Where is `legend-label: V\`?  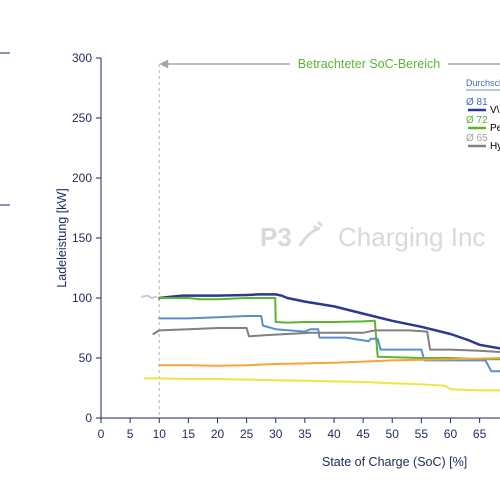
legend-label: V\ is located at coordinates (495, 110).